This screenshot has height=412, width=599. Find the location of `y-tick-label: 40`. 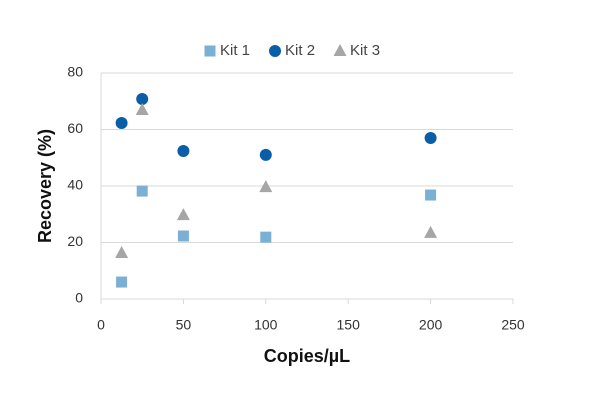

y-tick-label: 40 is located at coordinates (75, 185).